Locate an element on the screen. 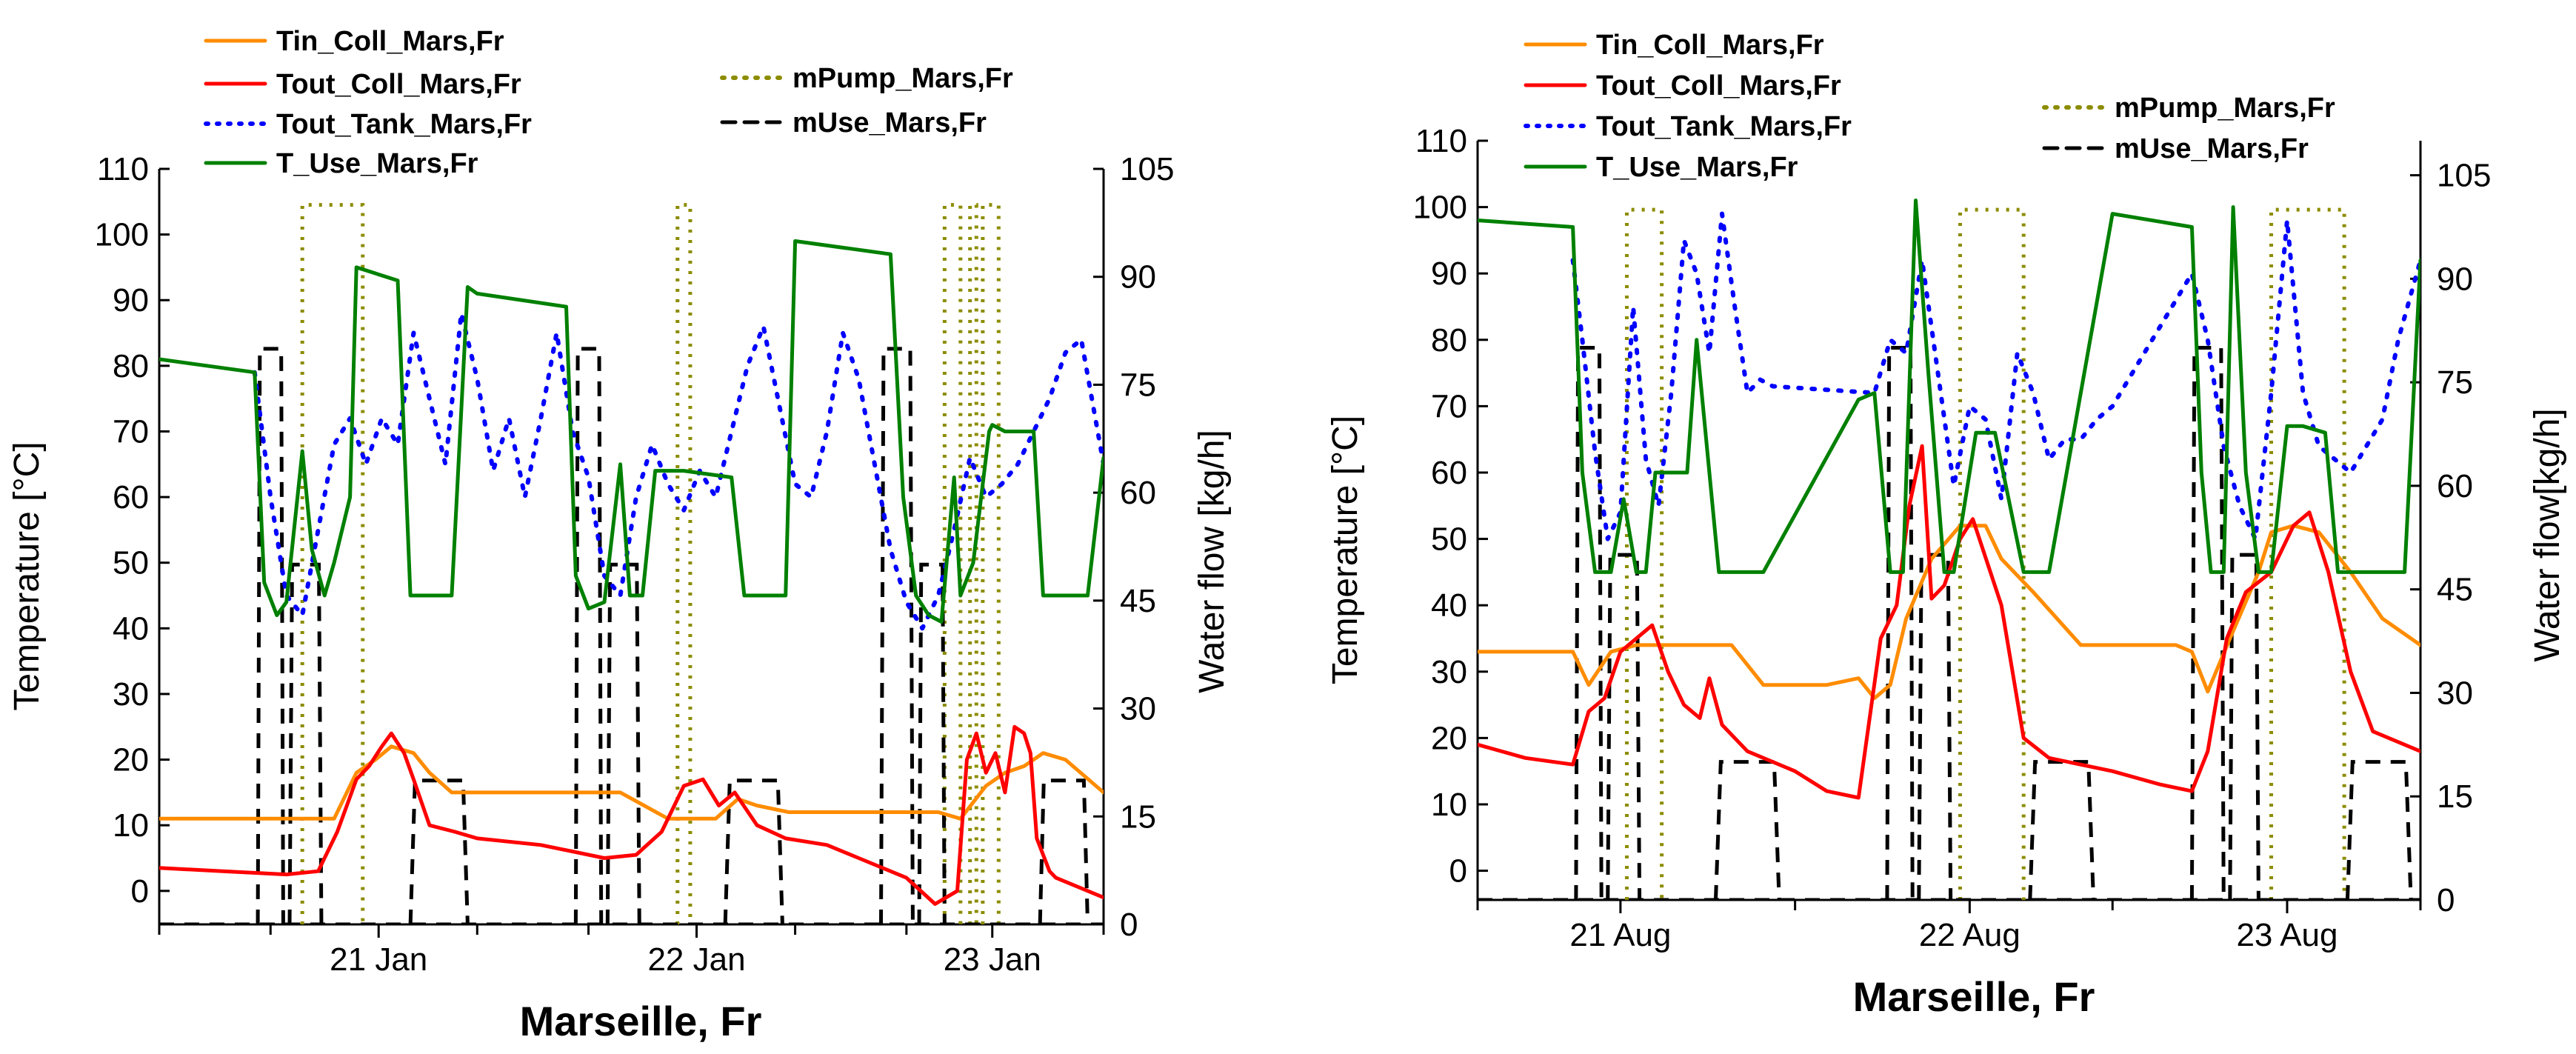  x-tick-label: 23 Aug is located at coordinates (2287, 935).